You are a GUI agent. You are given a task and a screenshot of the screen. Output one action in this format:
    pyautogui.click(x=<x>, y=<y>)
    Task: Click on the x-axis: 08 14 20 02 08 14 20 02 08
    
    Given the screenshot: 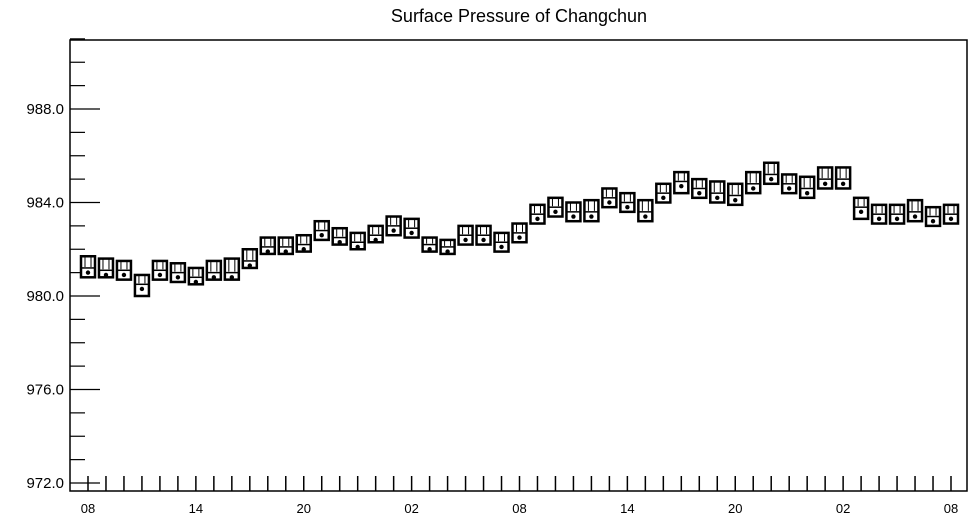 What is the action you would take?
    pyautogui.click(x=519, y=496)
    